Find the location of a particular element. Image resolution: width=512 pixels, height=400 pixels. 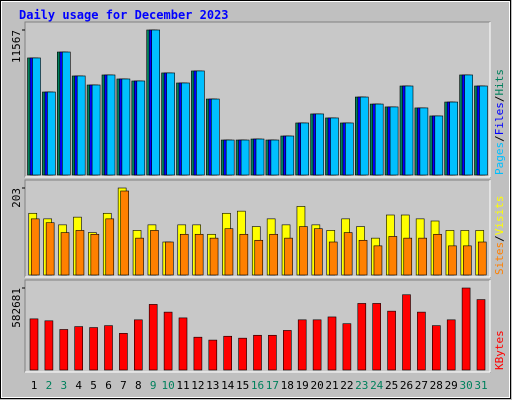

x-tick-label: 22 is located at coordinates (346, 385).